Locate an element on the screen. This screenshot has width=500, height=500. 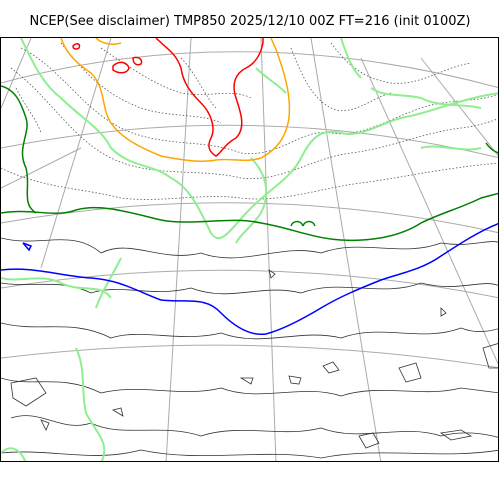
isotherms-red is located at coordinates (168, 97).